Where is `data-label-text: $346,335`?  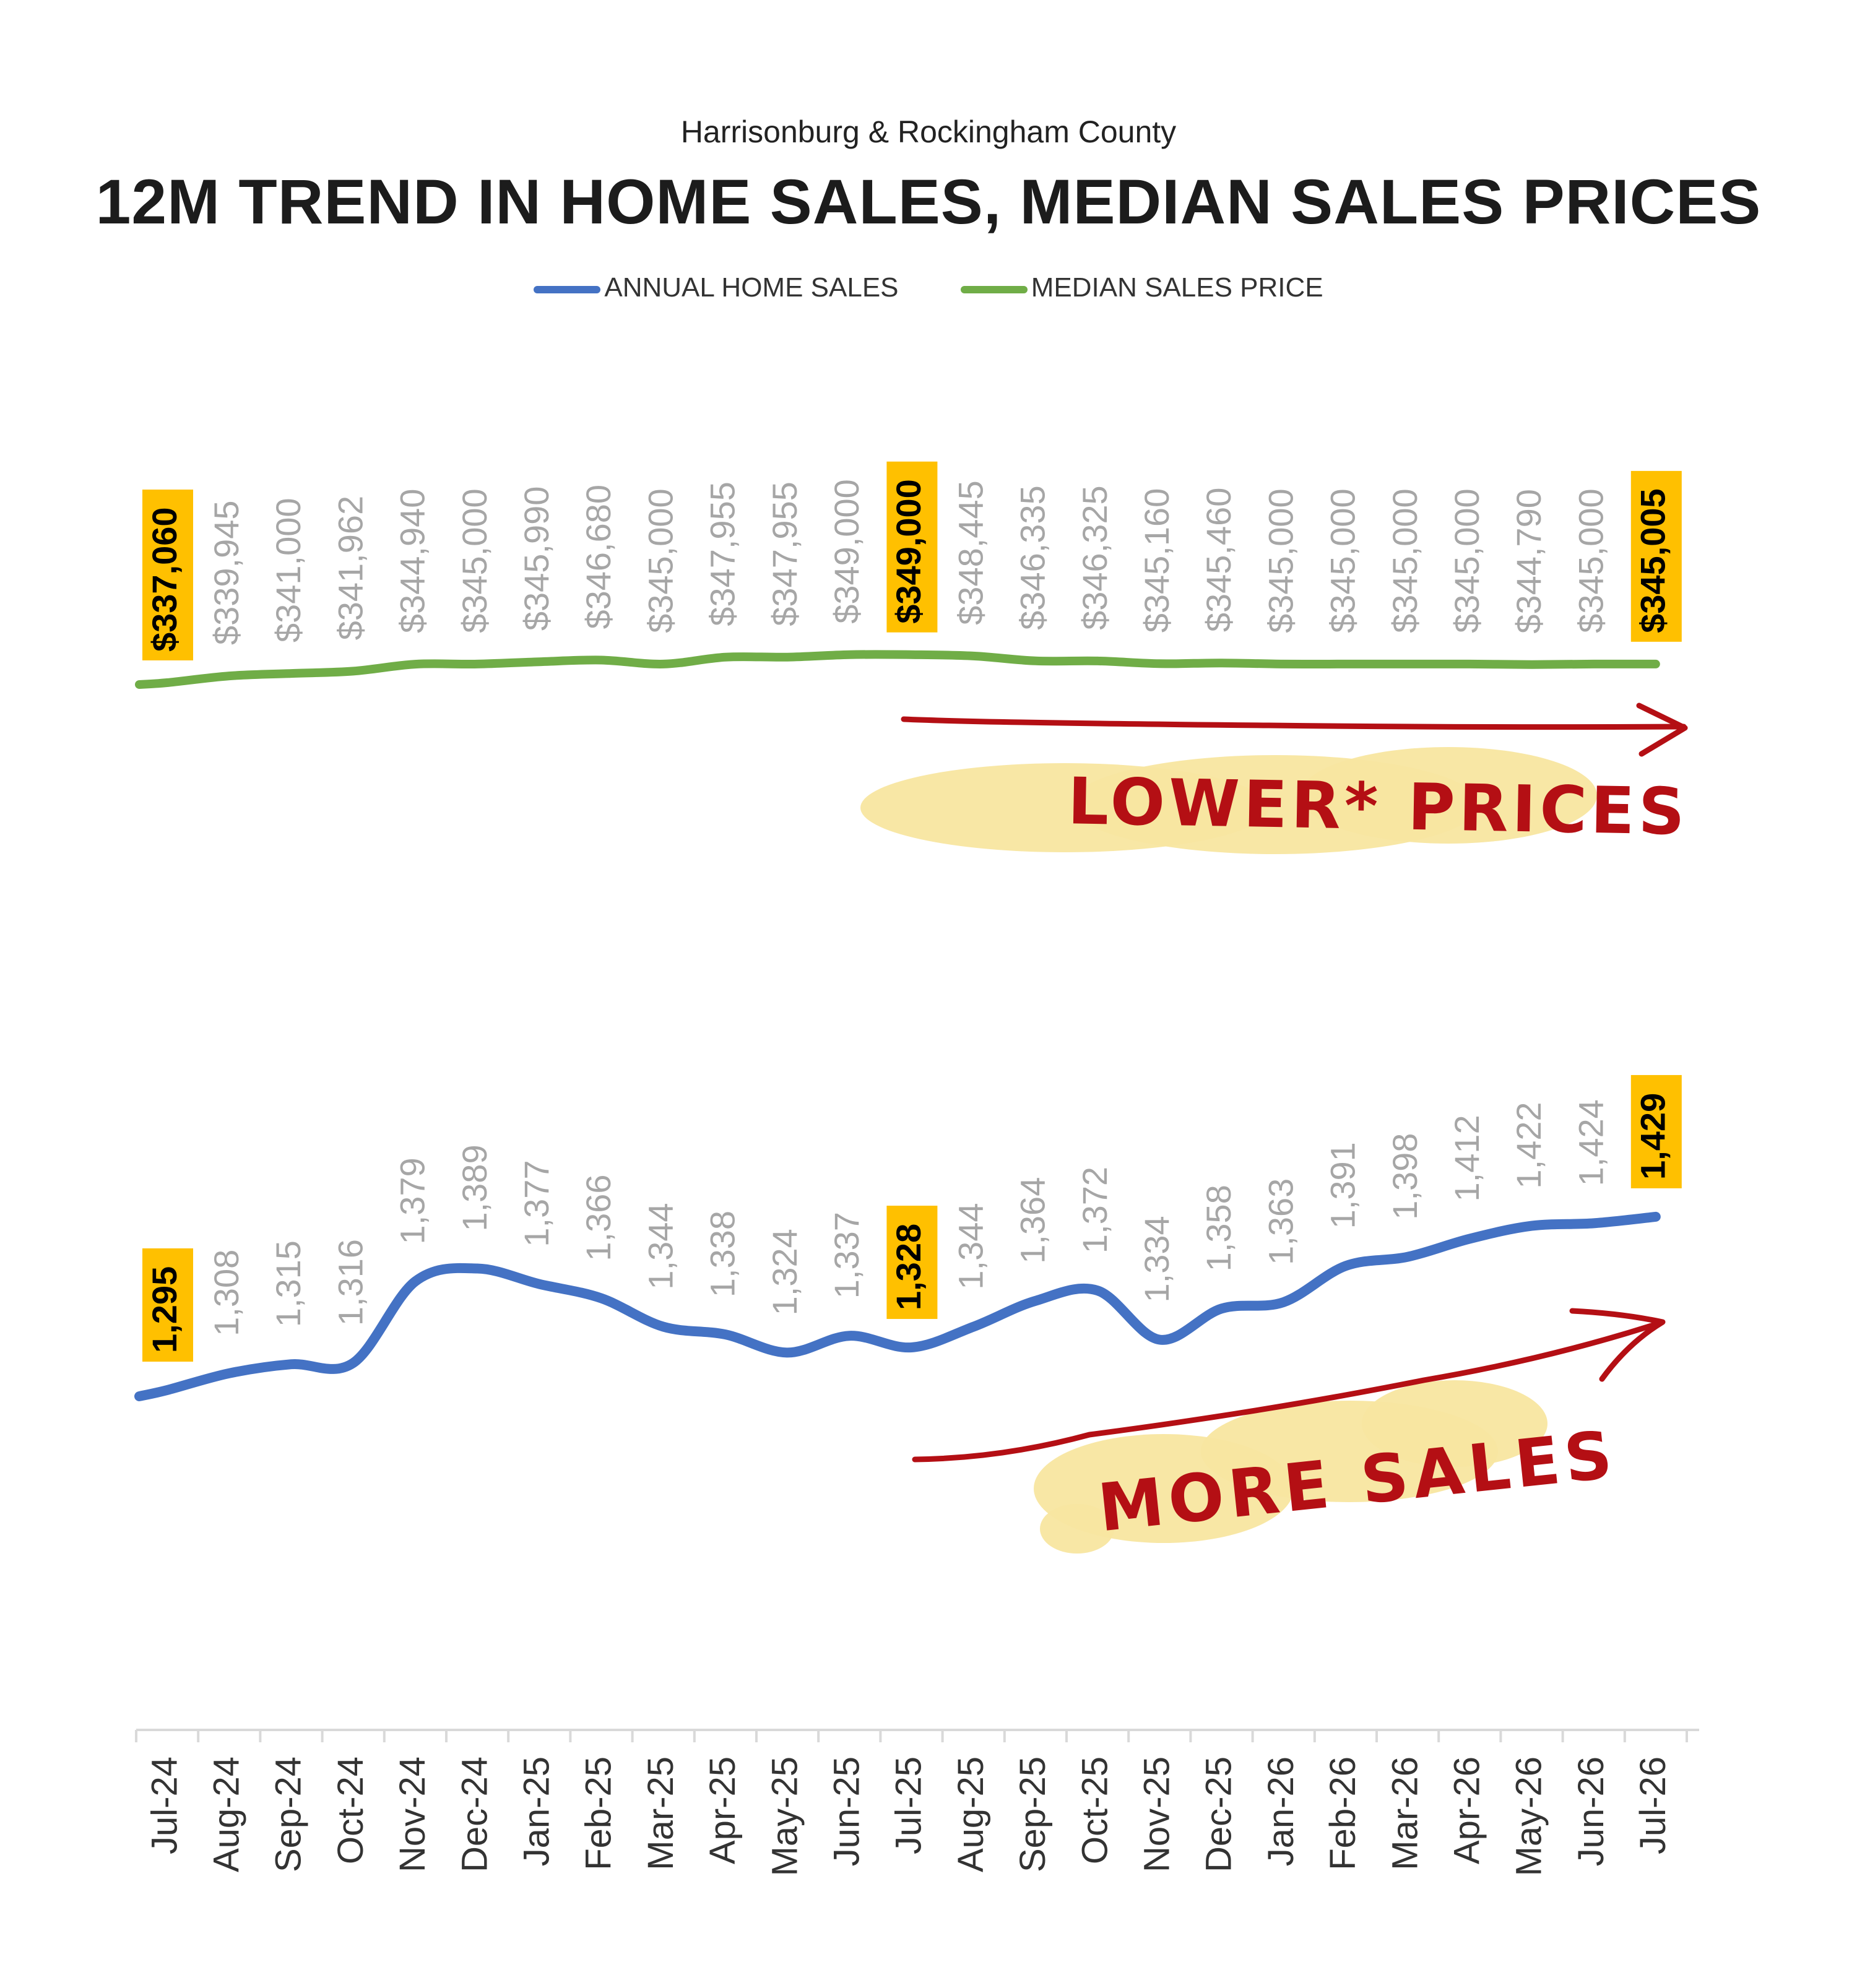 data-label-text: $346,335 is located at coordinates (1032, 558).